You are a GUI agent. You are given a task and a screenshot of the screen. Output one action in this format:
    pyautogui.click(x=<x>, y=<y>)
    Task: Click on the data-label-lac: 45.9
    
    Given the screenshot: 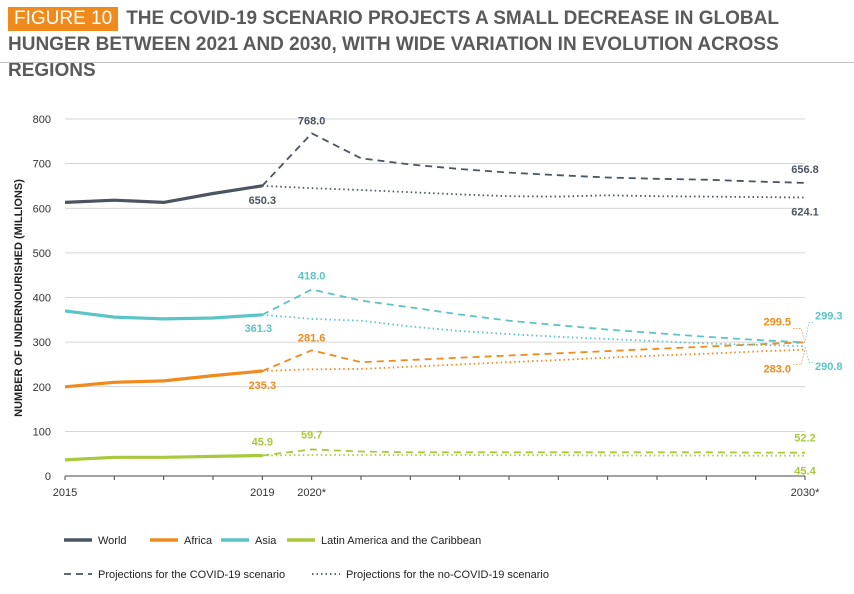 What is the action you would take?
    pyautogui.click(x=262, y=443)
    